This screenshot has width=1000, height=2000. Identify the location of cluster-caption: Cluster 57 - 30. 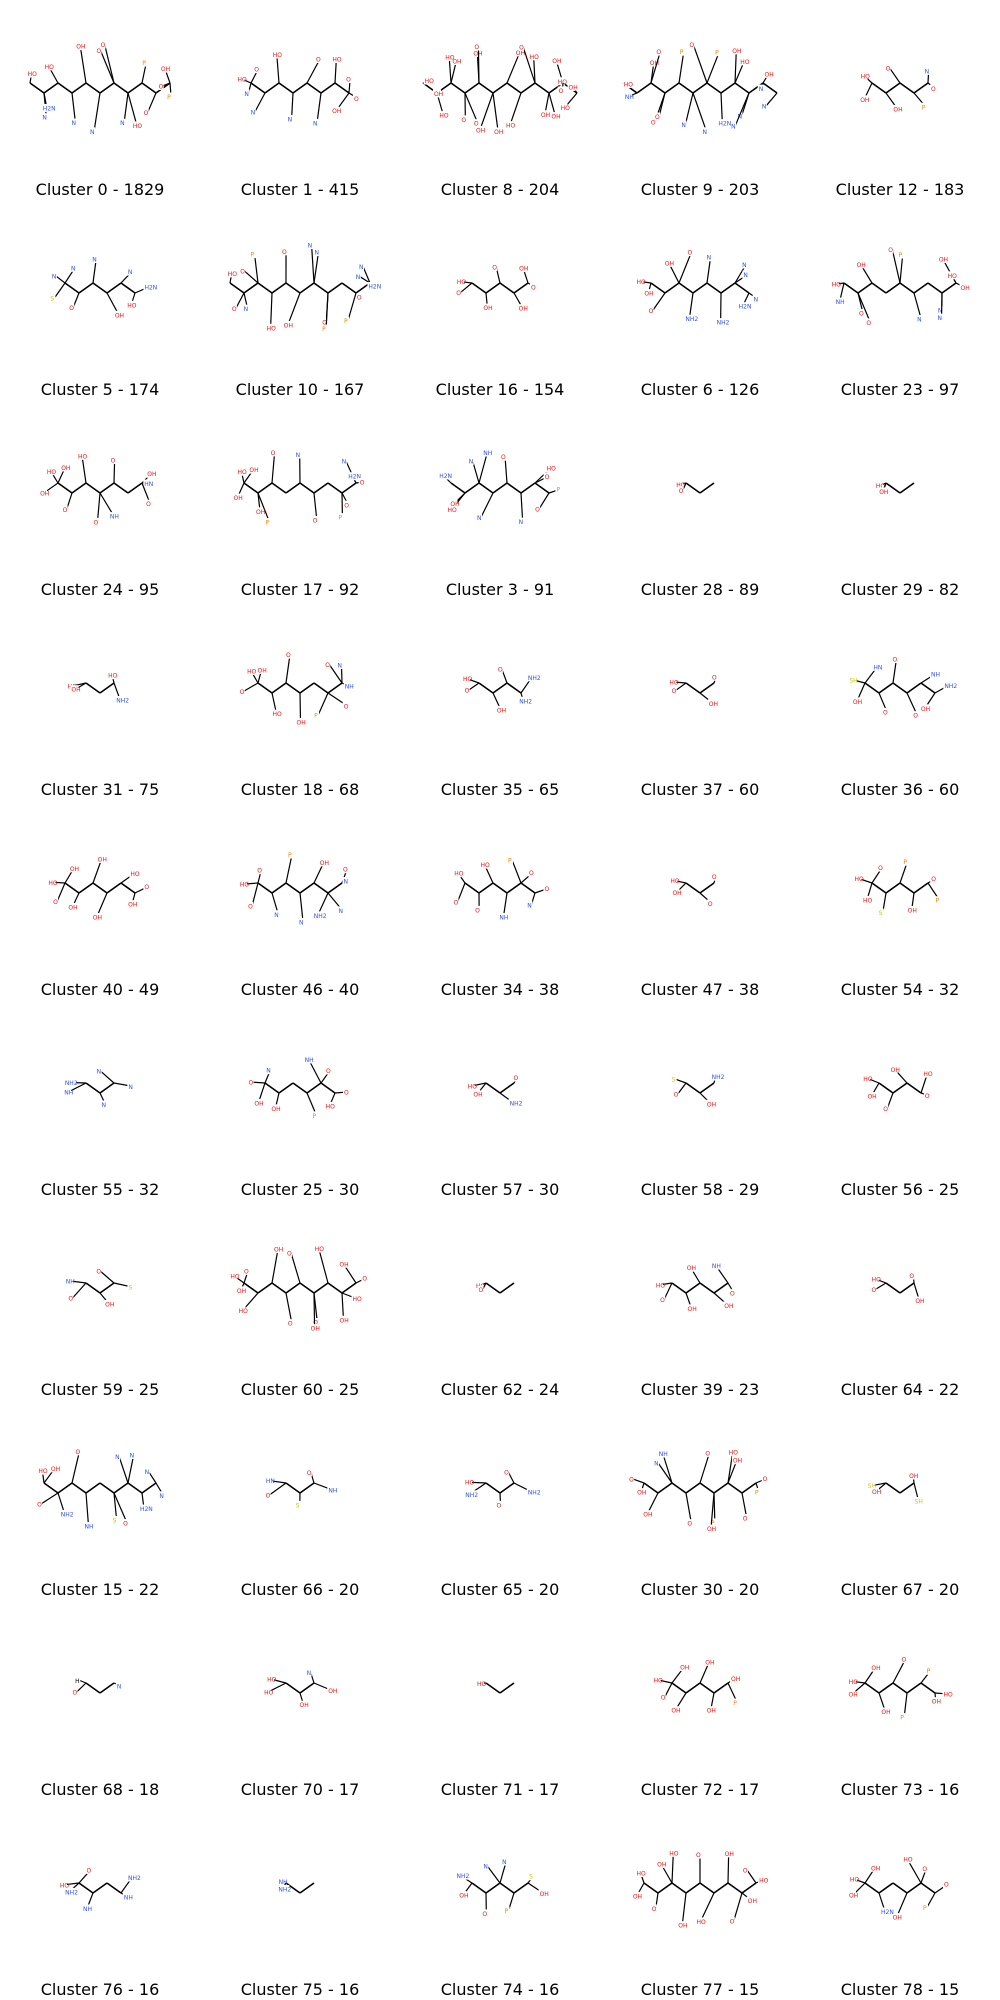
(500, 1189).